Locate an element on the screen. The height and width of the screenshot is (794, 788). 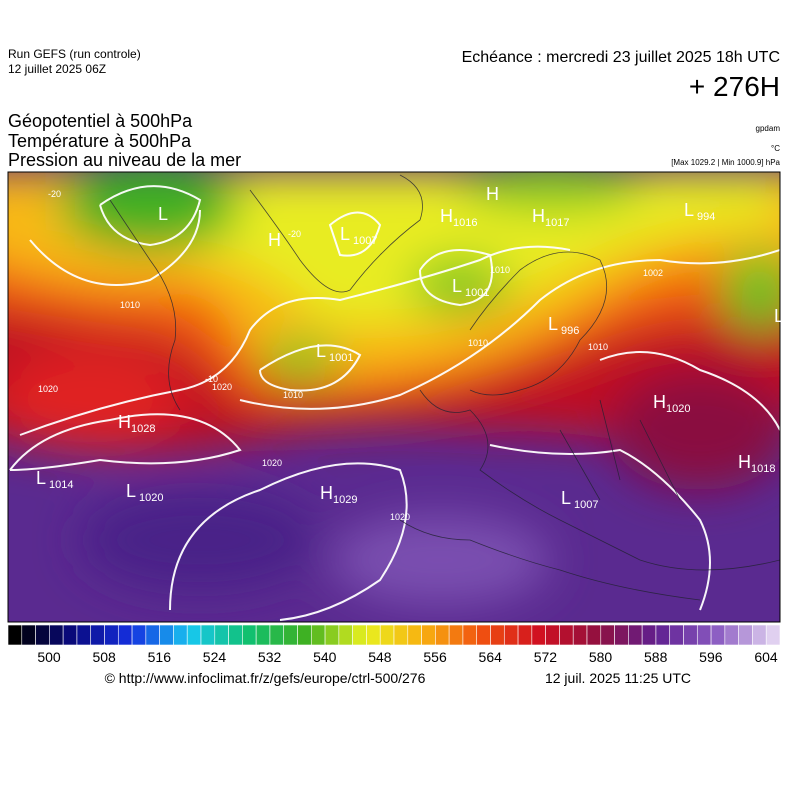
colorbar-label: 564 is located at coordinates (491, 657).